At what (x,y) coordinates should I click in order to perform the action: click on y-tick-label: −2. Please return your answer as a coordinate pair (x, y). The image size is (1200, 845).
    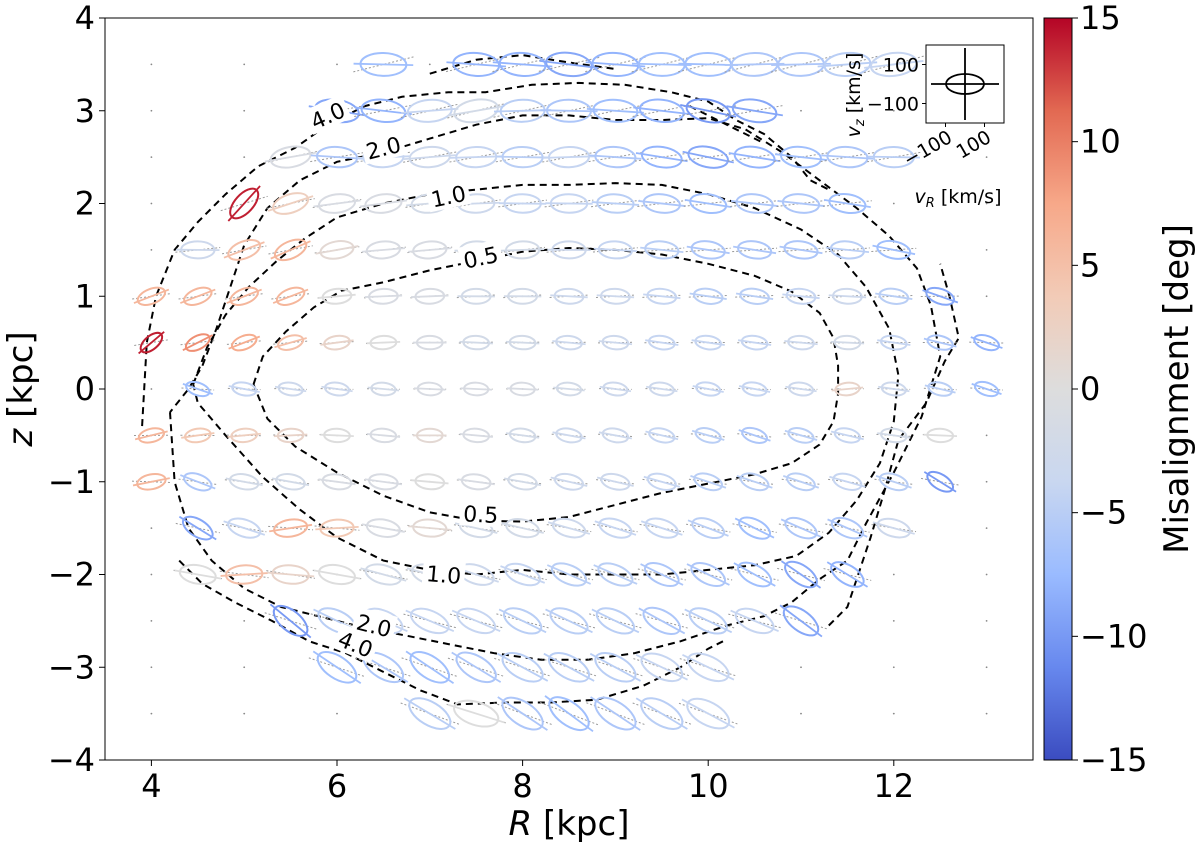
    Looking at the image, I should click on (71, 575).